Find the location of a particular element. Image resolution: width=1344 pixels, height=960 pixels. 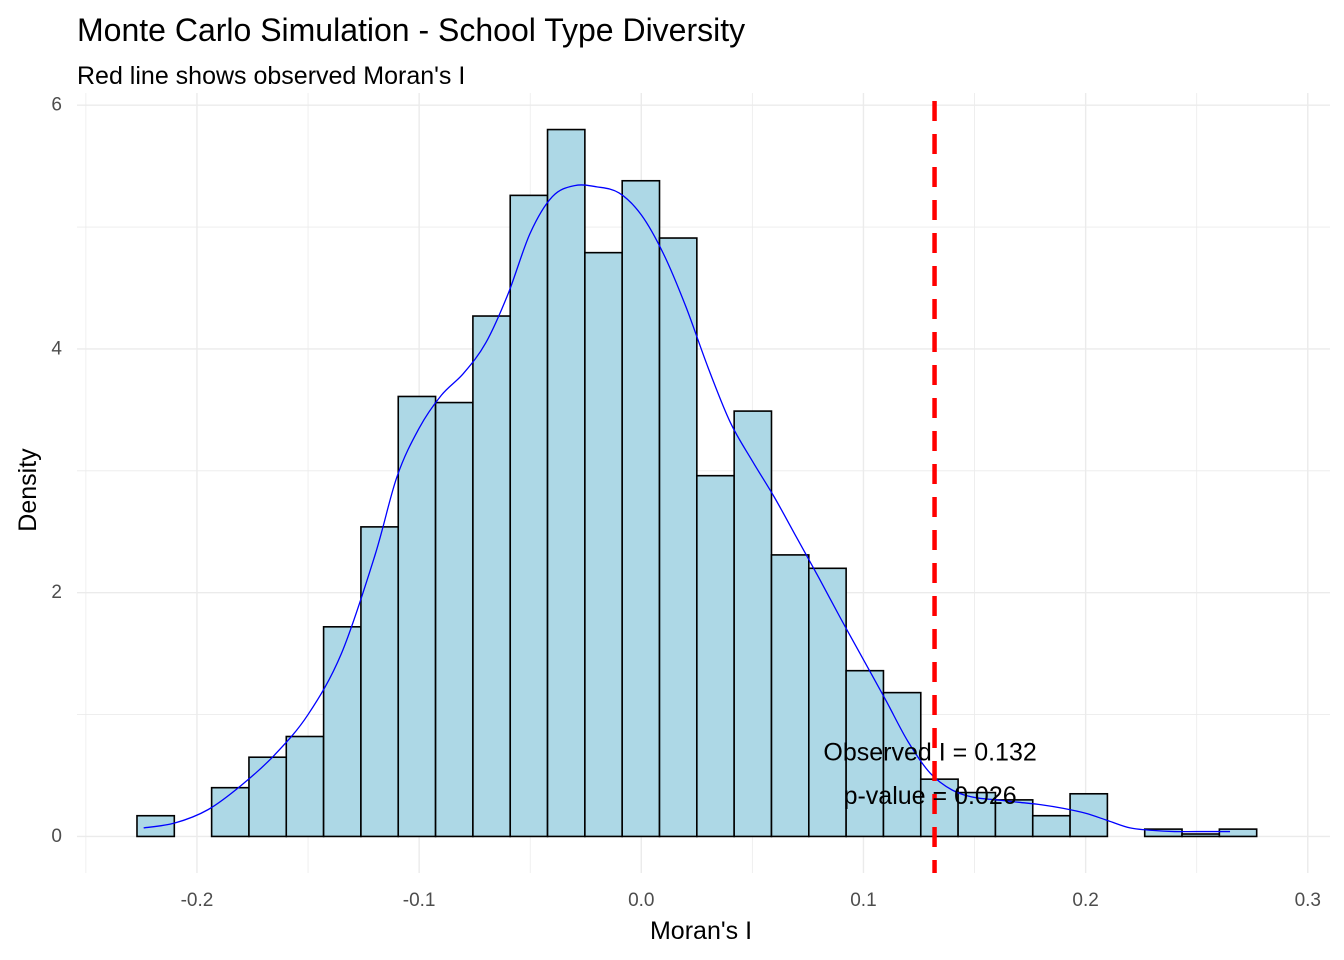

y-tick-label: 6 is located at coordinates (56, 105).